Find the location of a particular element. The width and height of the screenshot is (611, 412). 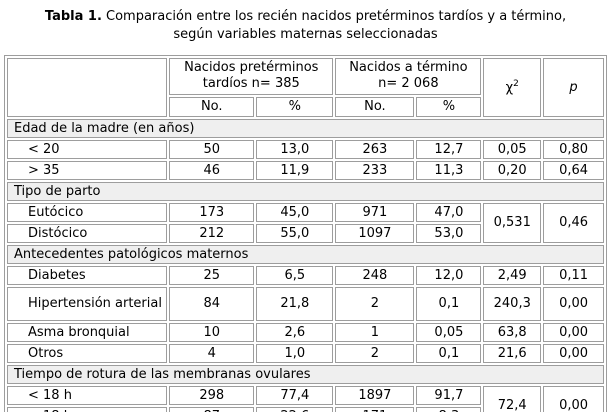

chi-exponent: 2 is located at coordinates (516, 84).